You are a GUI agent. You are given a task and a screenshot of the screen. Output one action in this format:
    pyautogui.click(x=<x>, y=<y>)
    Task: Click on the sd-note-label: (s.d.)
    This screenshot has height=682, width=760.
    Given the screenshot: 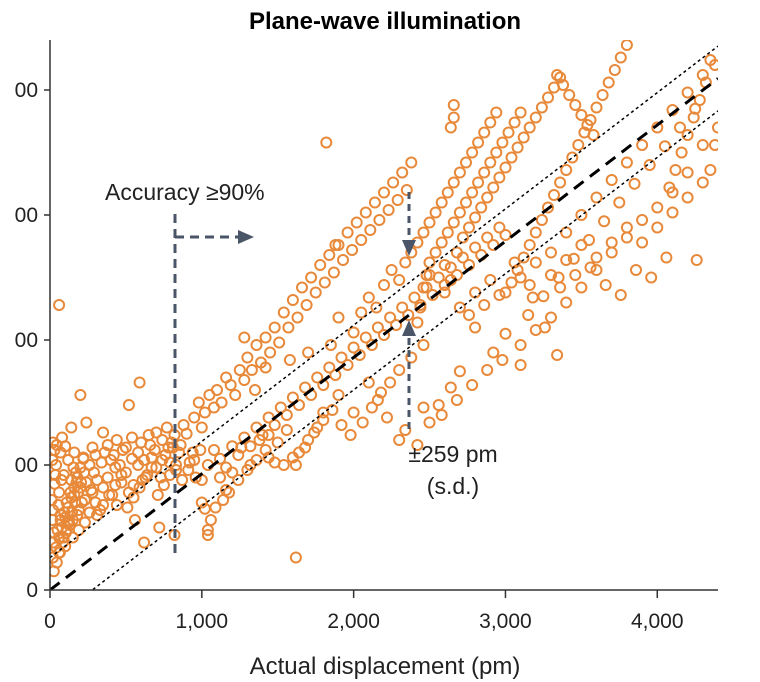 What is the action you would take?
    pyautogui.click(x=453, y=486)
    